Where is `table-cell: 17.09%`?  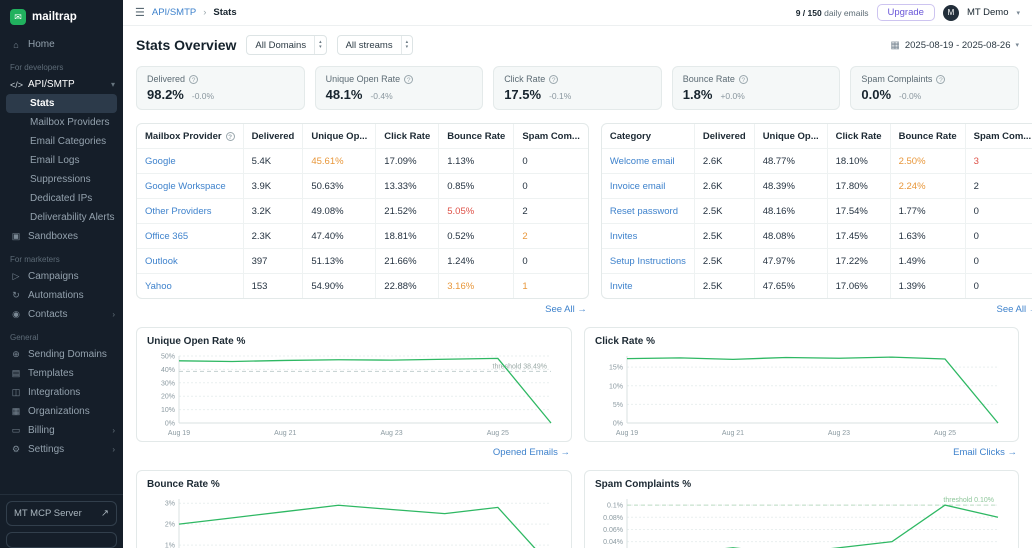
table-cell: 17.09% is located at coordinates (407, 161).